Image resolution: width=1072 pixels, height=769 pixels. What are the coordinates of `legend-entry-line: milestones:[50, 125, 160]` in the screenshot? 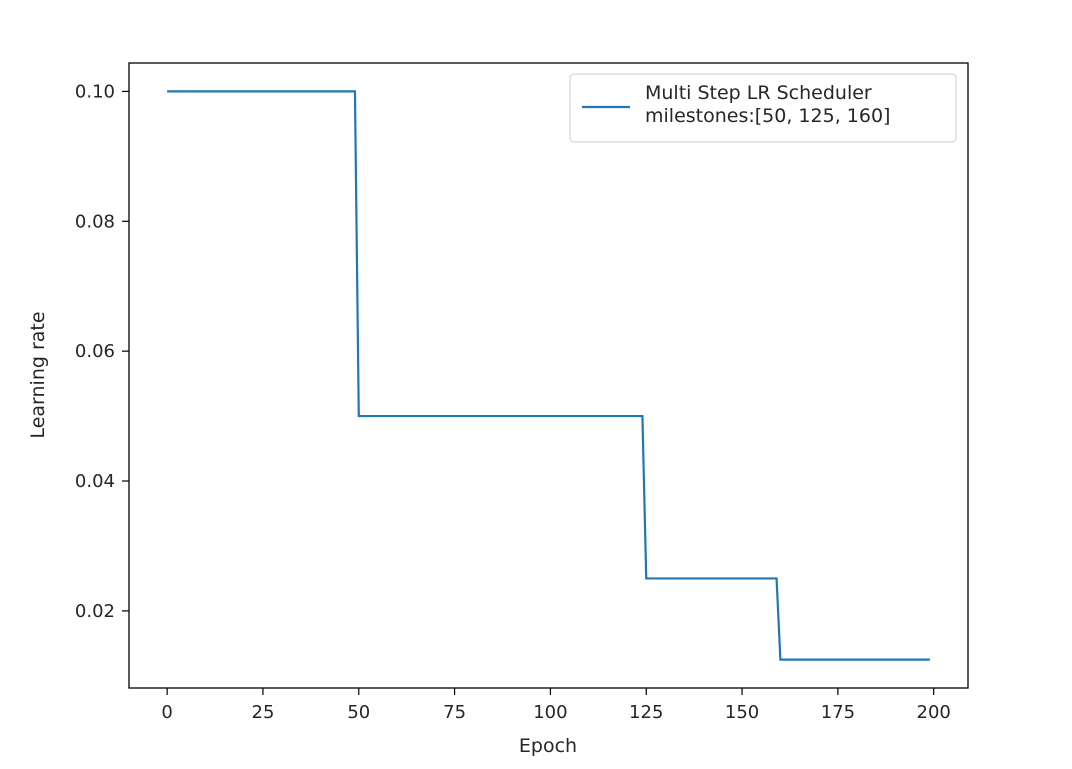 It's located at (767, 116).